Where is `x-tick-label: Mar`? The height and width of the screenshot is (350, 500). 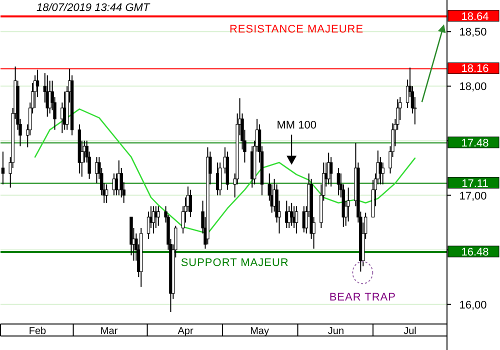 x-tick-label: Mar is located at coordinates (109, 331).